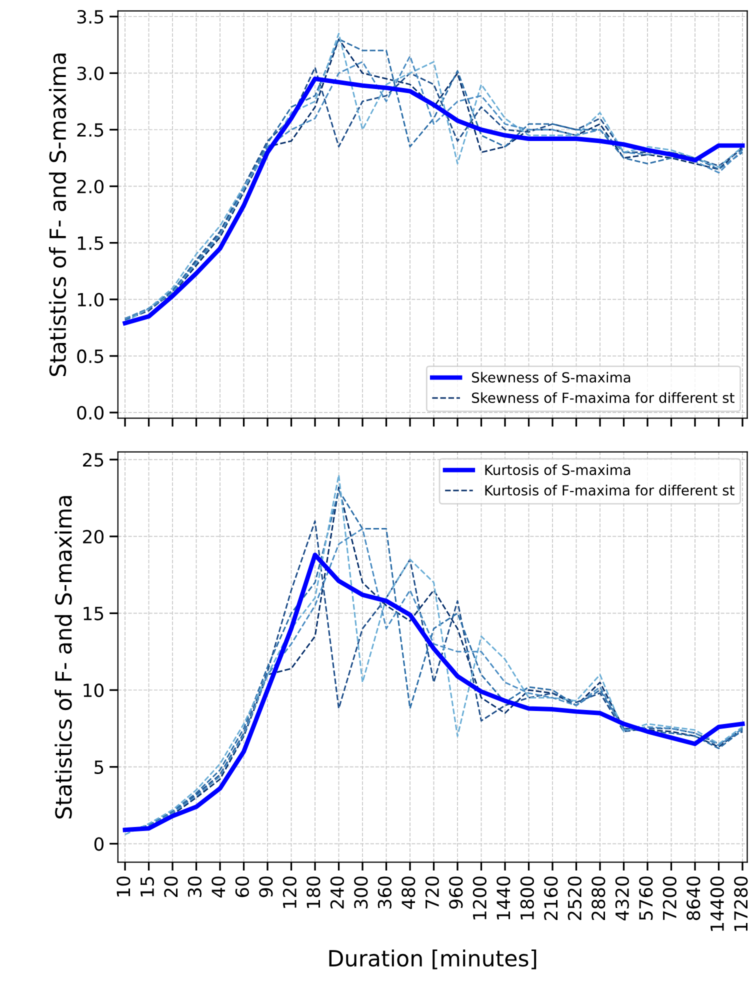 This screenshot has height=991, width=751. Describe the element at coordinates (609, 490) in the screenshot. I see `legend-label: Kurtosis of F-maxima for different st` at that location.